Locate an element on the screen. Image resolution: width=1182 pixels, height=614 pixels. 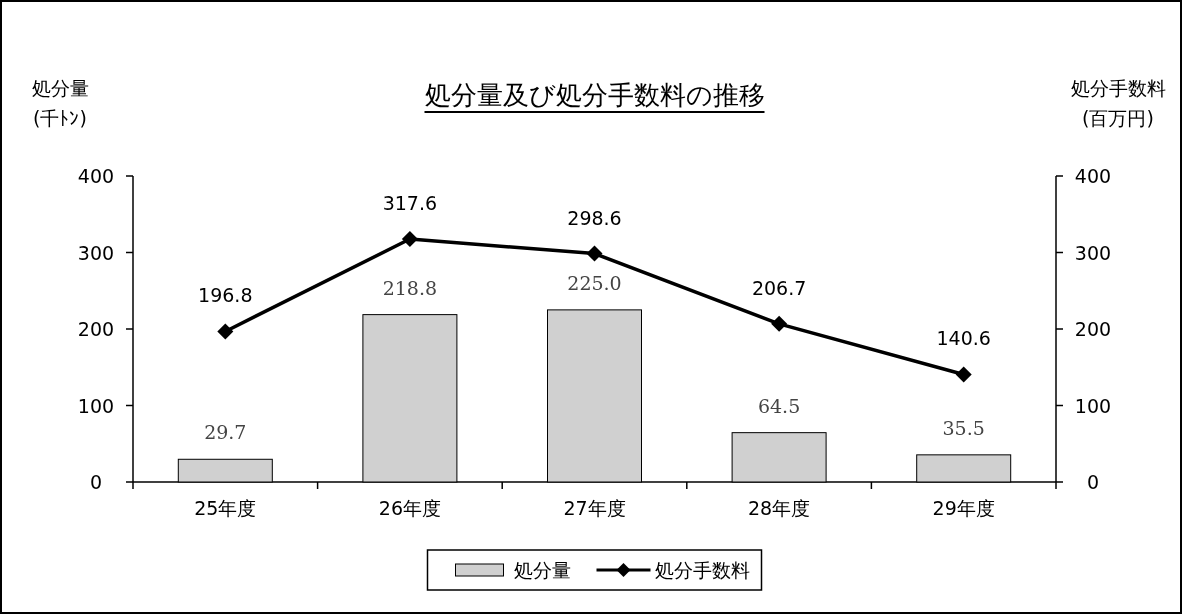
data-label: 29.7 is located at coordinates (225, 432).